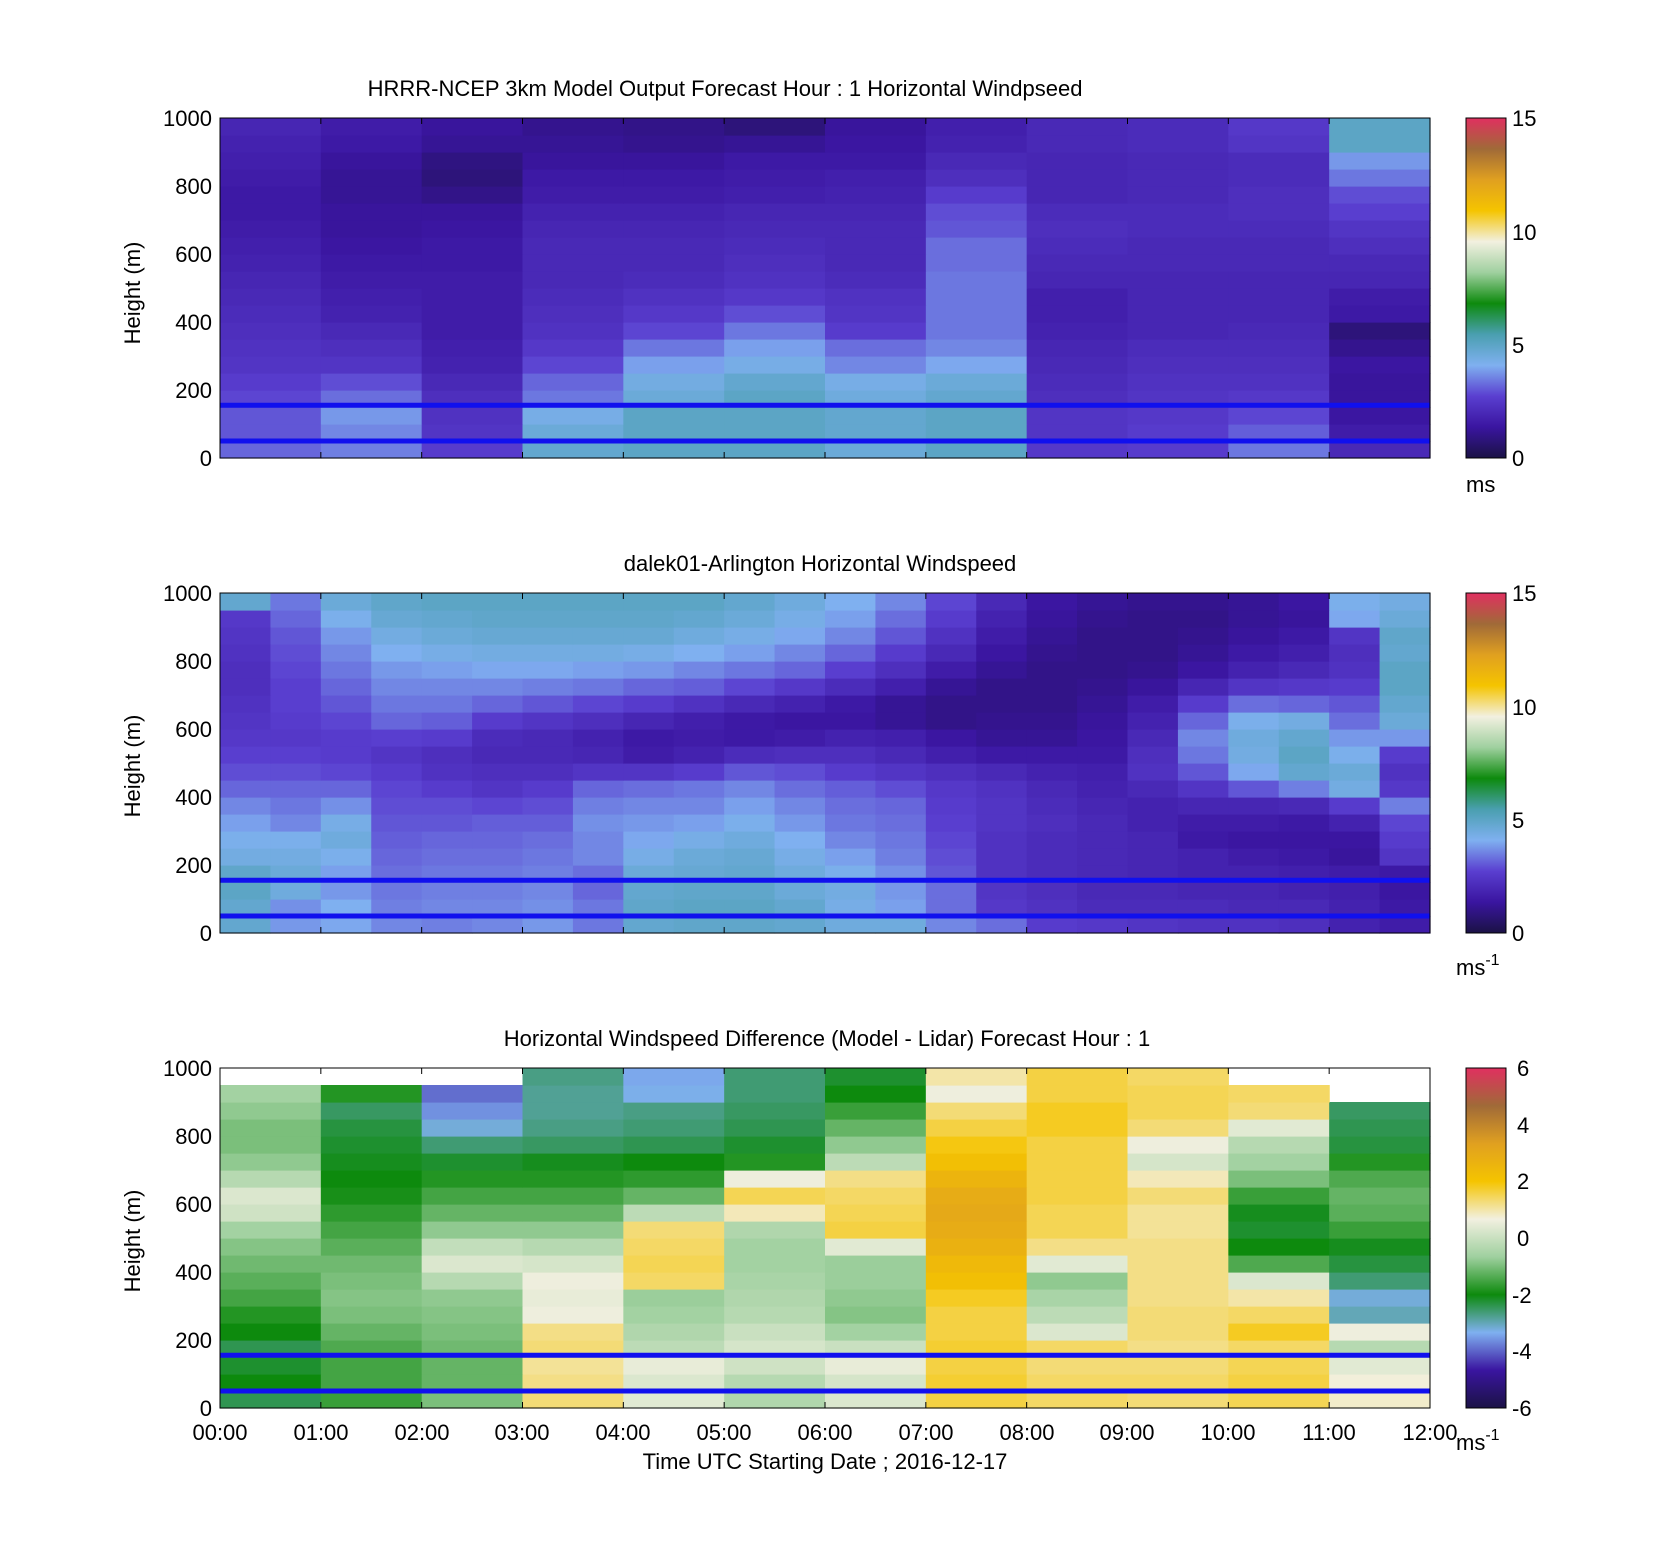 Image resolution: width=1680 pixels, height=1561 pixels. I want to click on colorbar-tick-label: 6, so click(1523, 1068).